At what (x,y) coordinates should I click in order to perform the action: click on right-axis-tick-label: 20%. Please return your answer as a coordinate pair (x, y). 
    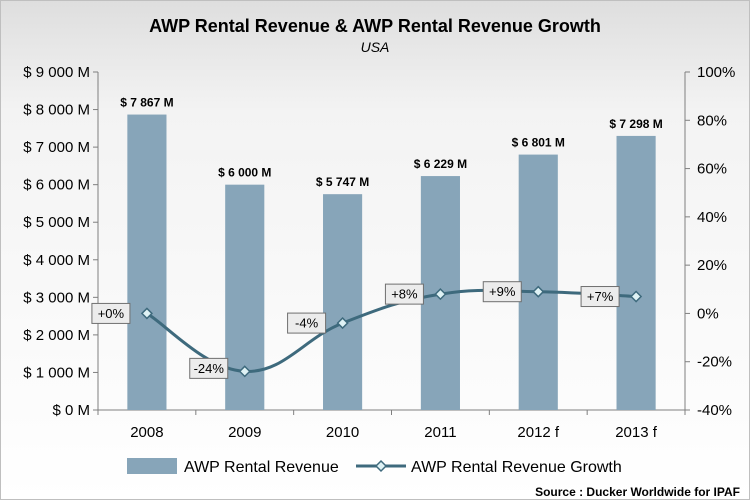
    Looking at the image, I should click on (712, 265).